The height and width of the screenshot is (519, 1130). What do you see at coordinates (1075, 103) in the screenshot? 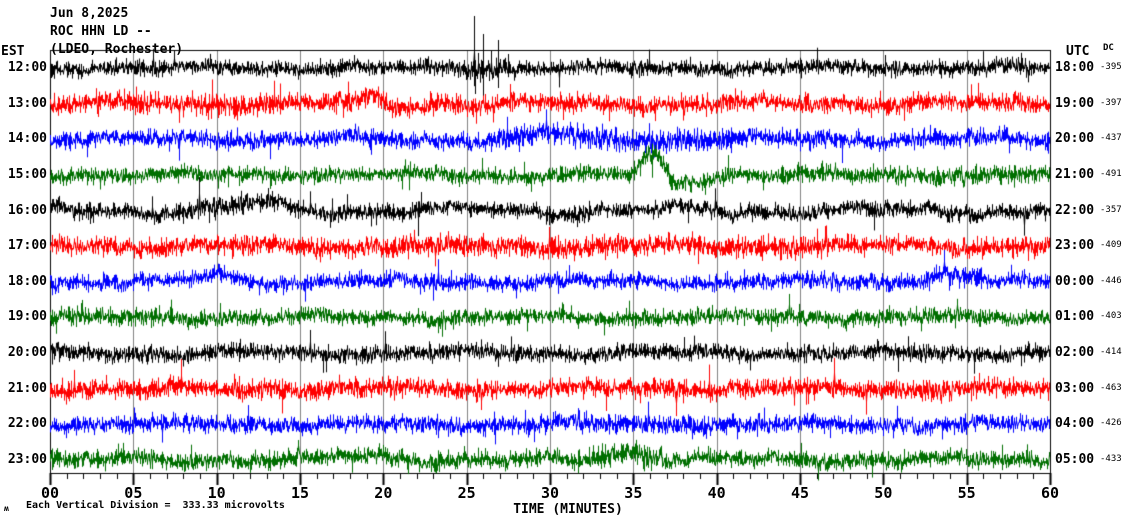
I see `utc-time-label: 19:00` at bounding box center [1075, 103].